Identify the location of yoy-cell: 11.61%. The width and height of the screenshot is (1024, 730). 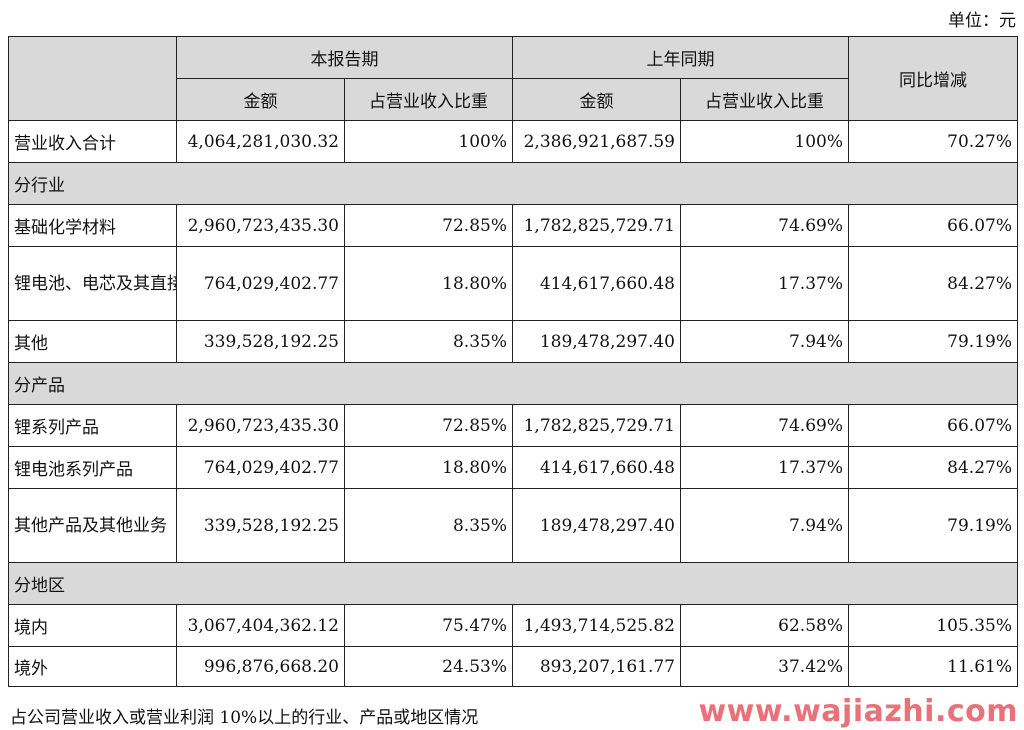
(933, 666).